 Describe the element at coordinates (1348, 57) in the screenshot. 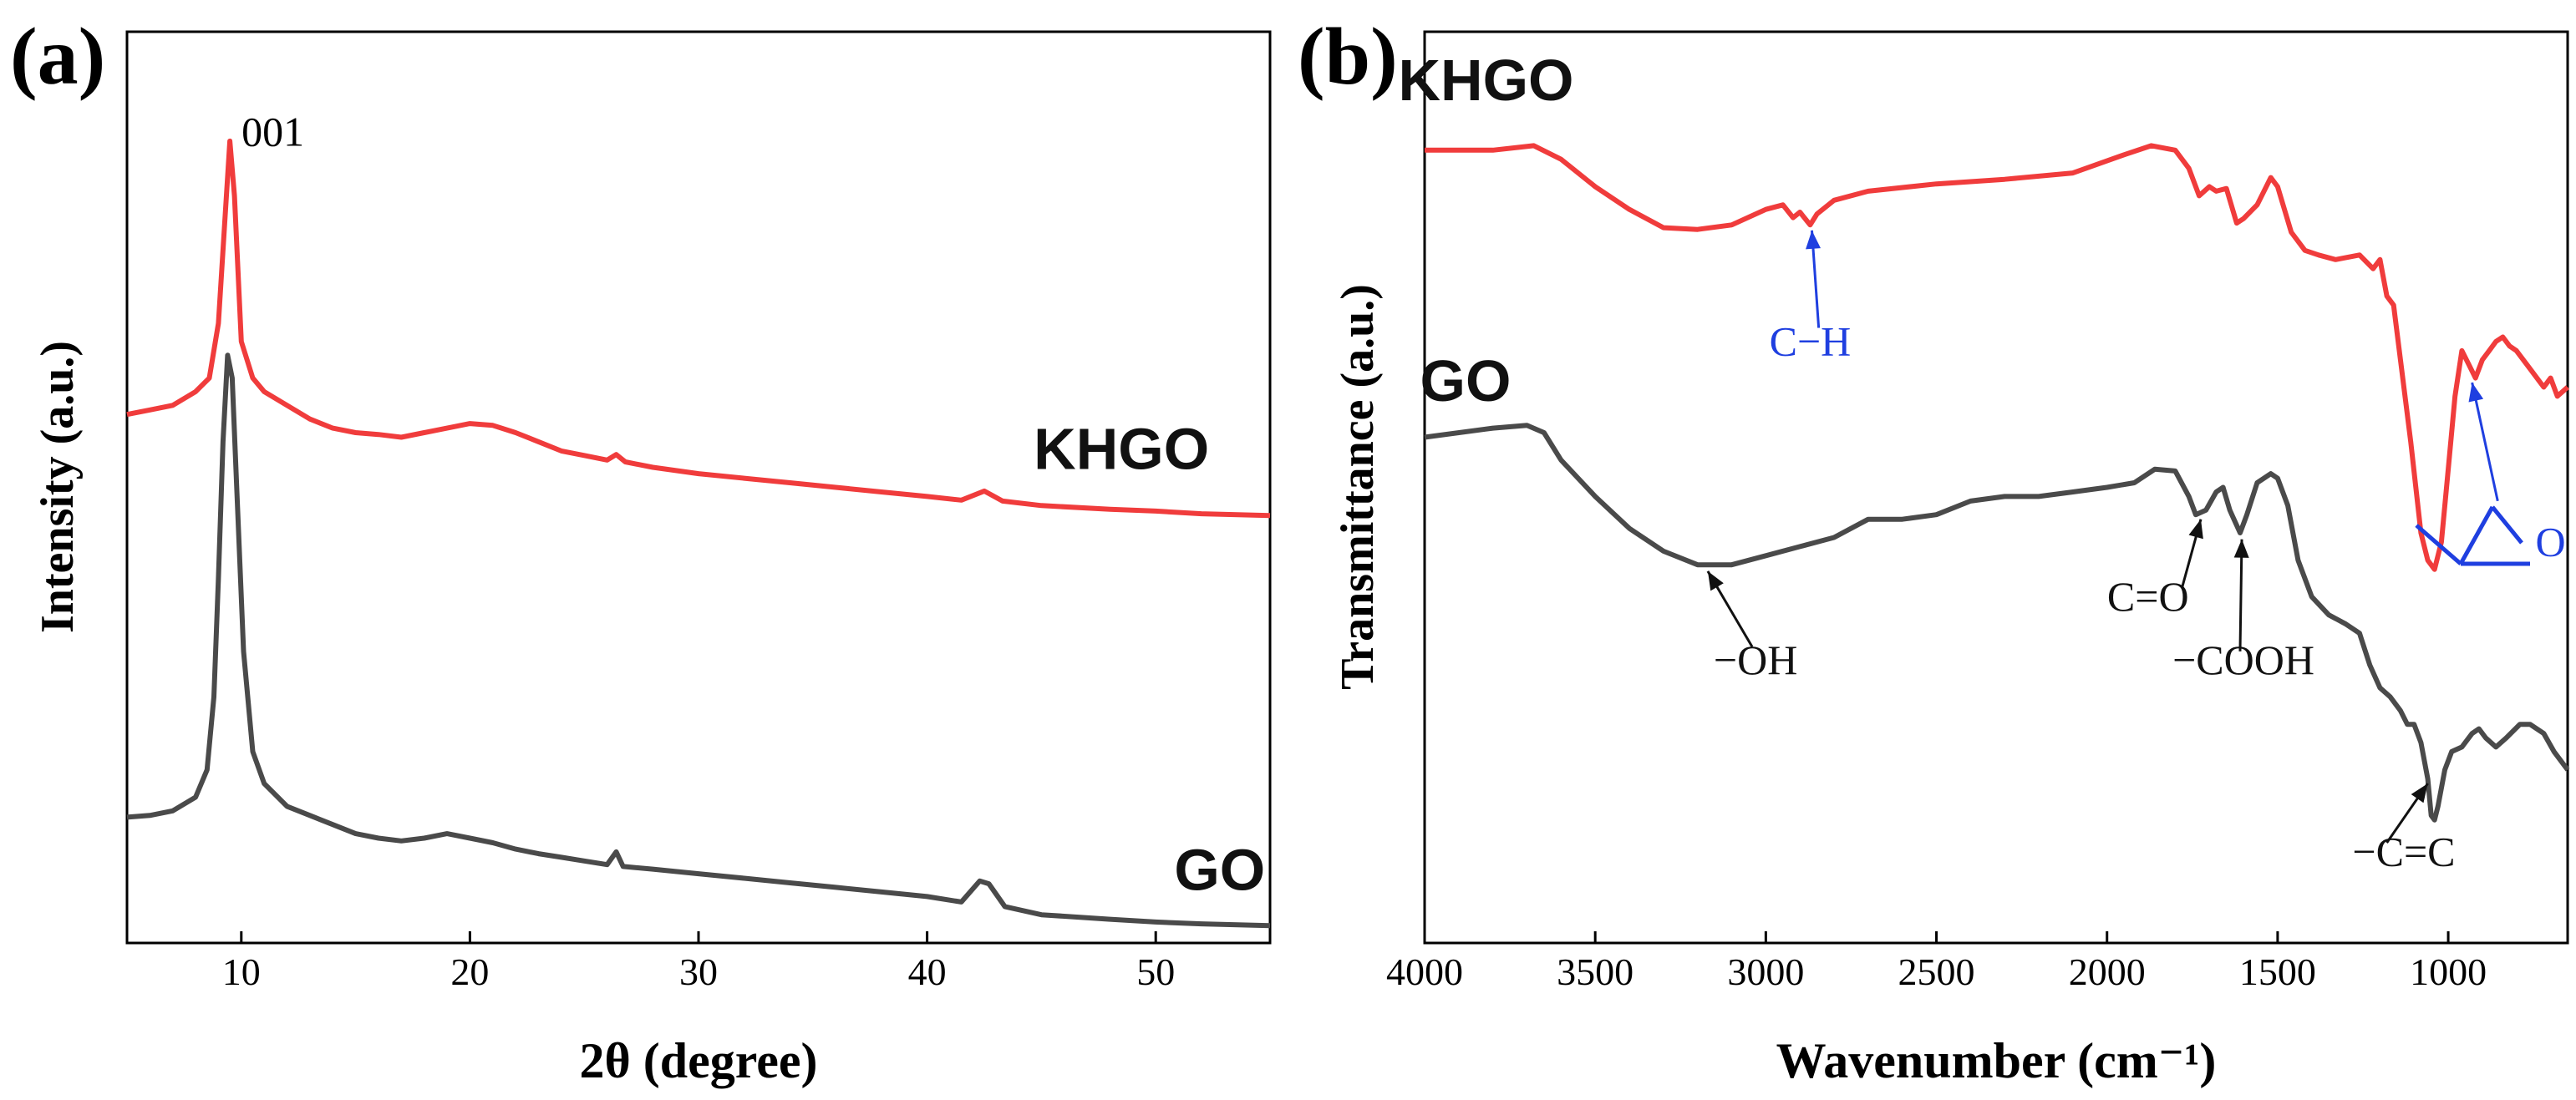

I see `panel-label-b: (b)` at that location.